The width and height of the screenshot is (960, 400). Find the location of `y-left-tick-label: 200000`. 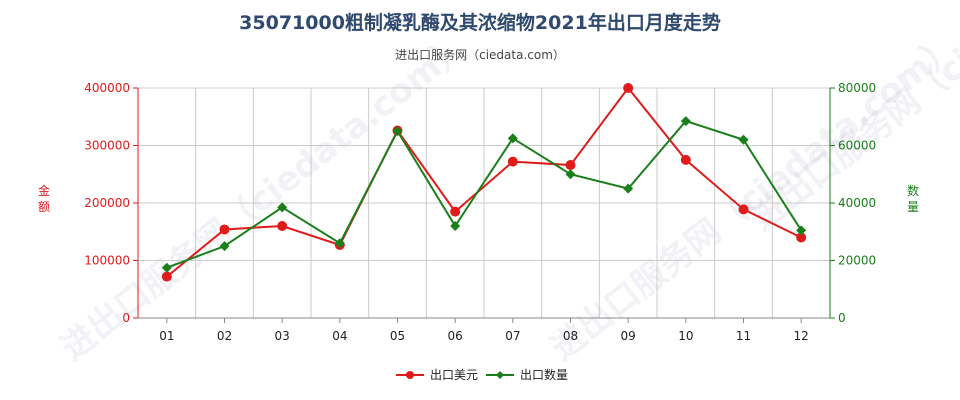

y-left-tick-label: 200000 is located at coordinates (107, 203).